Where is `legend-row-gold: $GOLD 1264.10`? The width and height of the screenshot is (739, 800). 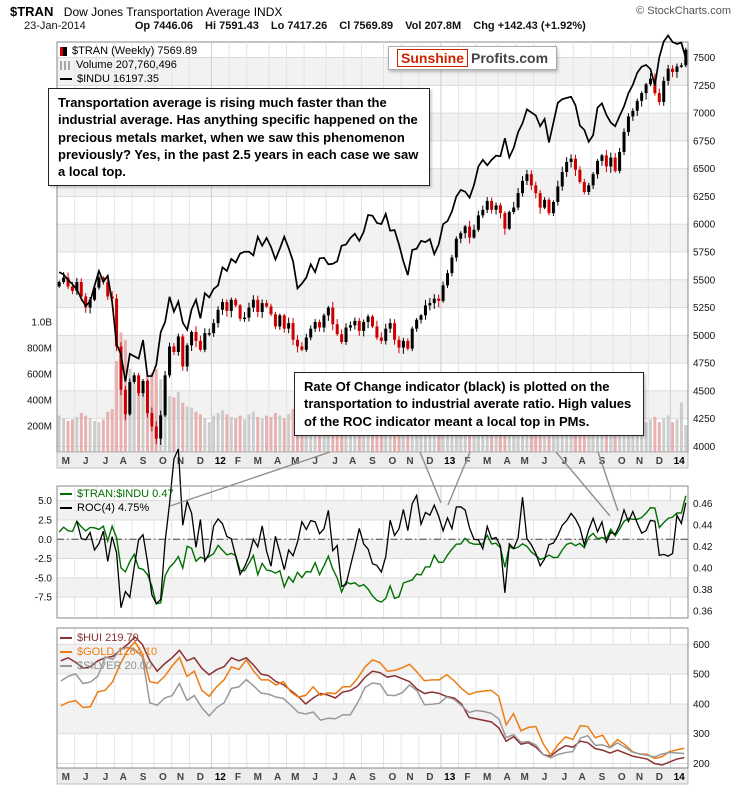 legend-row-gold: $GOLD 1264.10 is located at coordinates (108, 652).